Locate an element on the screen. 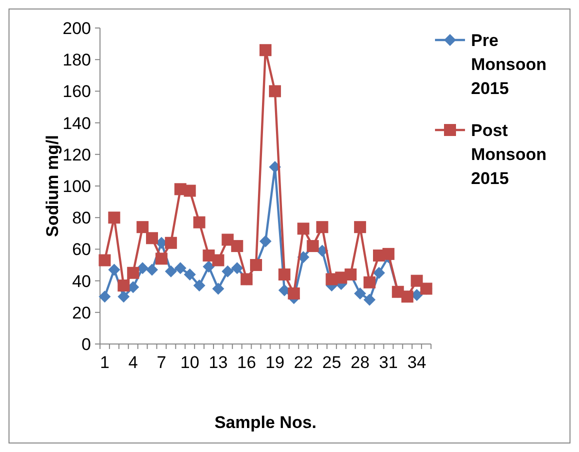 This screenshot has width=579, height=452. y-tick-label: 60 is located at coordinates (81, 250).